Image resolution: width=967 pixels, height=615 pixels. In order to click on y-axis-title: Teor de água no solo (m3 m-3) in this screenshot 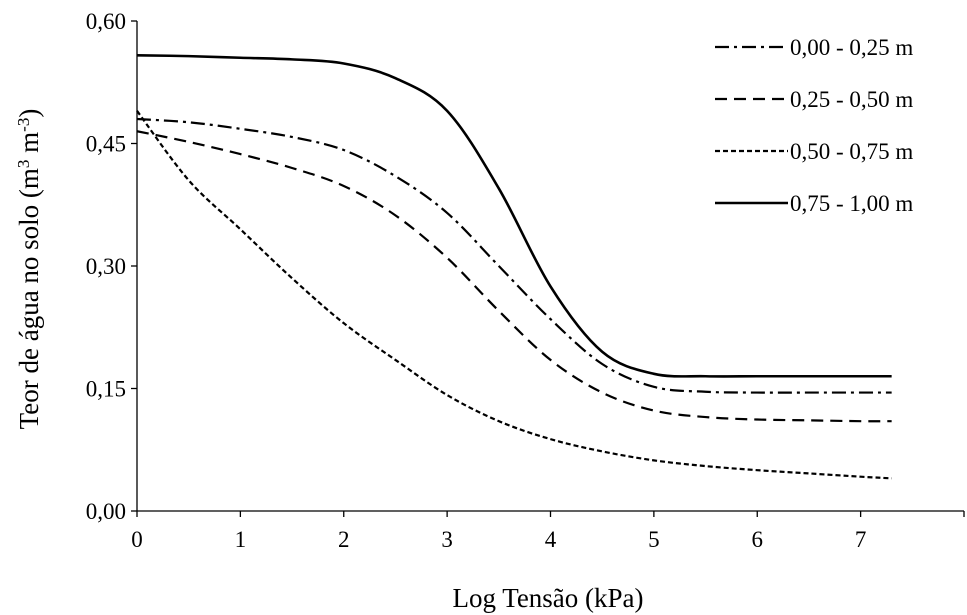, I will do `click(29, 269)`.